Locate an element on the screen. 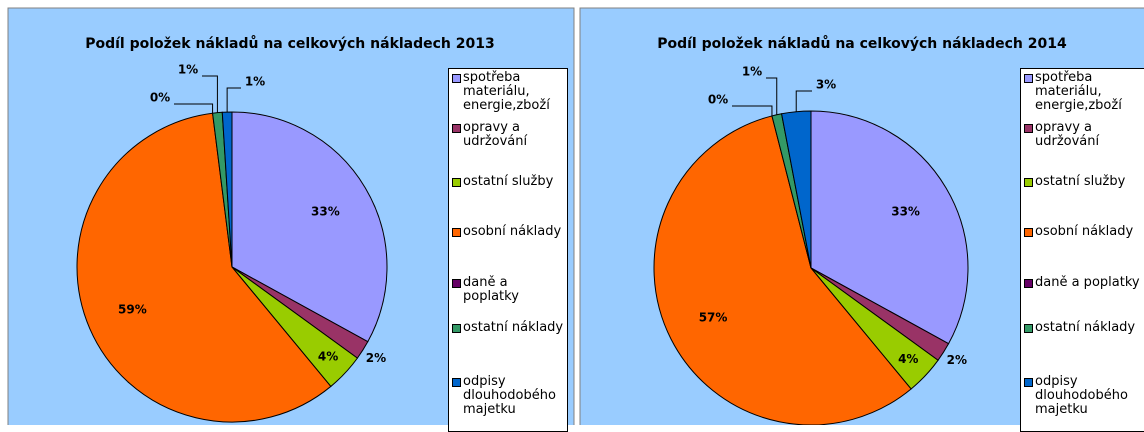  data-label: 3% is located at coordinates (826, 85).